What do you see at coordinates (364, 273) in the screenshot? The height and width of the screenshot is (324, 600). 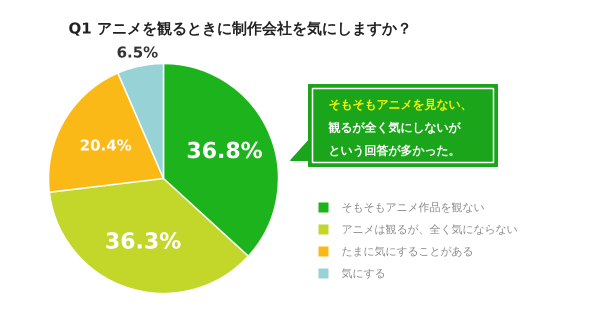 I see `legend-label: 気にする` at bounding box center [364, 273].